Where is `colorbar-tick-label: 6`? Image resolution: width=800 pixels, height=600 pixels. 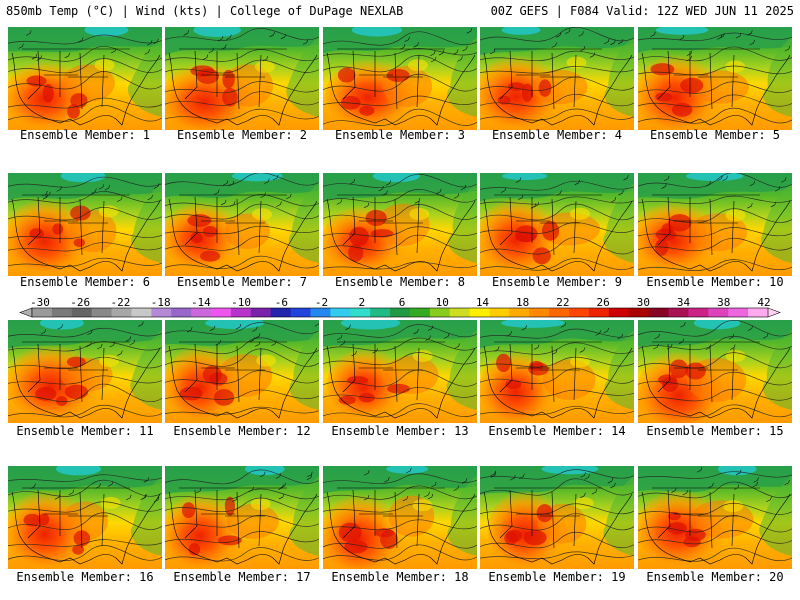
colorbar-tick-label: 6 is located at coordinates (402, 302).